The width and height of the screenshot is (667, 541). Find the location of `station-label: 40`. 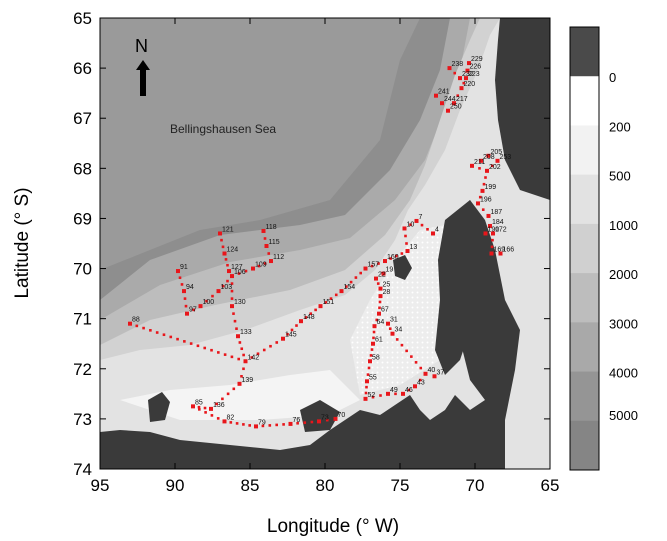

station-label: 40 is located at coordinates (432, 370).